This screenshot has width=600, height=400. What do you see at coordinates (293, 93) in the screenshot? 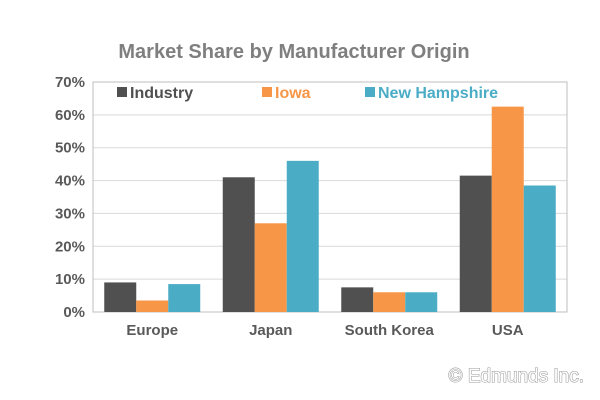
I see `legend-label: Iowa` at bounding box center [293, 93].